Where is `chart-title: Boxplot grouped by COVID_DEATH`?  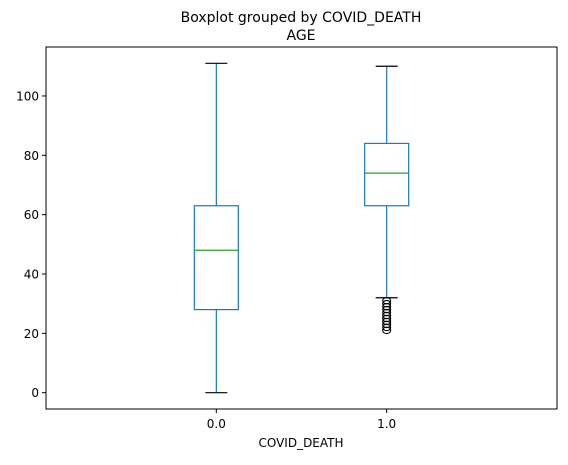 chart-title: Boxplot grouped by COVID_DEATH is located at coordinates (301, 18).